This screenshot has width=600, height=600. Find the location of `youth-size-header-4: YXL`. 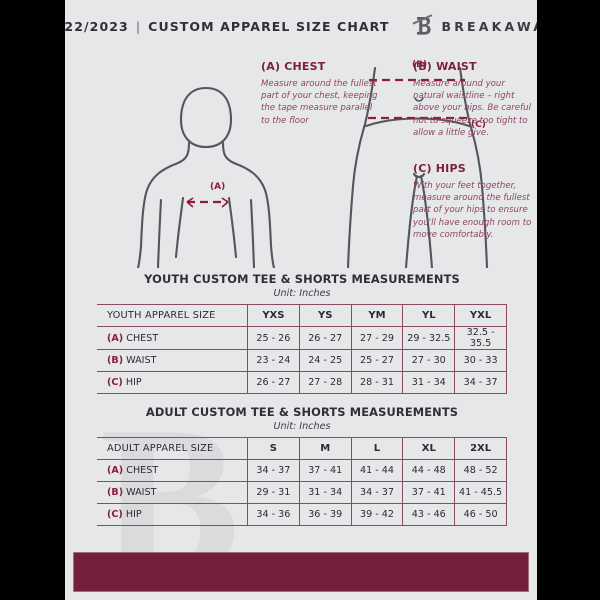

youth-size-header-4: YXL is located at coordinates (480, 315).